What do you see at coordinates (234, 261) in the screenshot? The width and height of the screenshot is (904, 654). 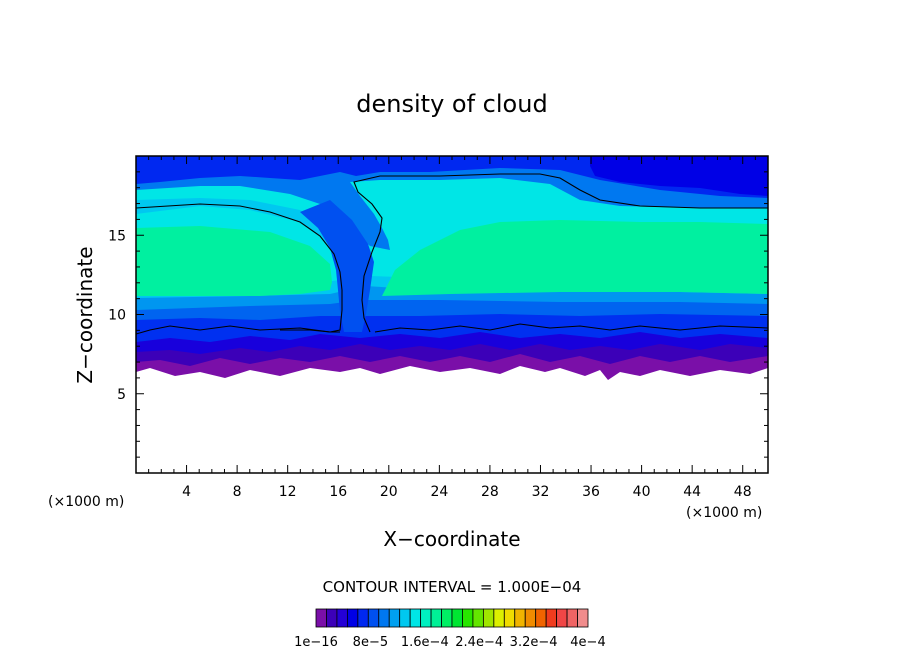 I see `cloud-peak-band` at bounding box center [234, 261].